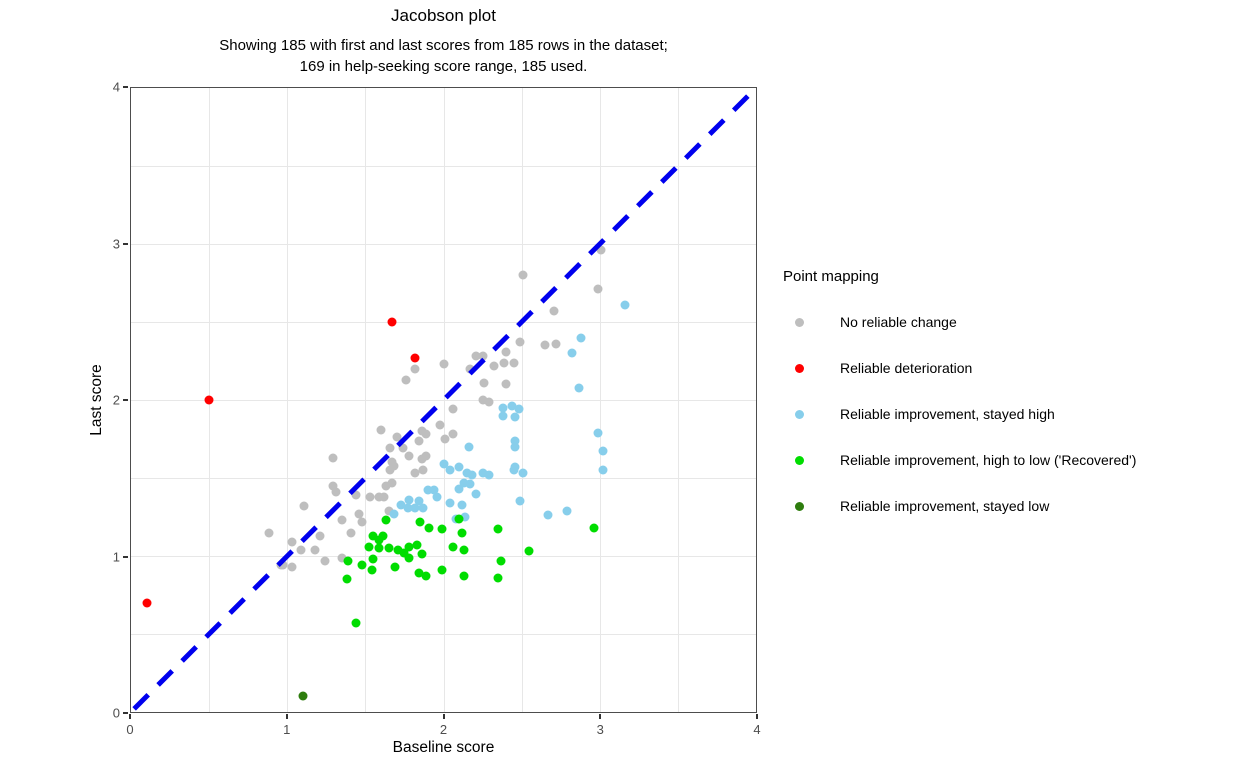 The height and width of the screenshot is (768, 1248). Describe the element at coordinates (831, 276) in the screenshot. I see `legend-title: Point mapping` at that location.